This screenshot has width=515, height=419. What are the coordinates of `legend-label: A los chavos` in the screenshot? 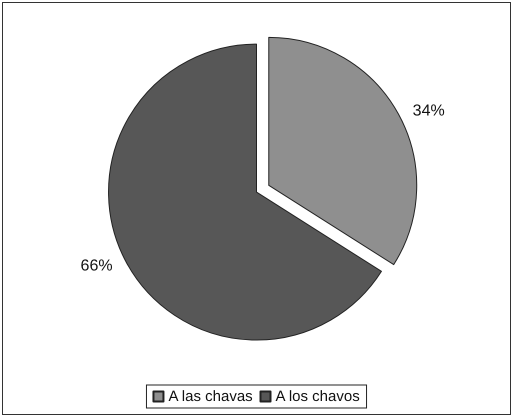 It's located at (318, 396).